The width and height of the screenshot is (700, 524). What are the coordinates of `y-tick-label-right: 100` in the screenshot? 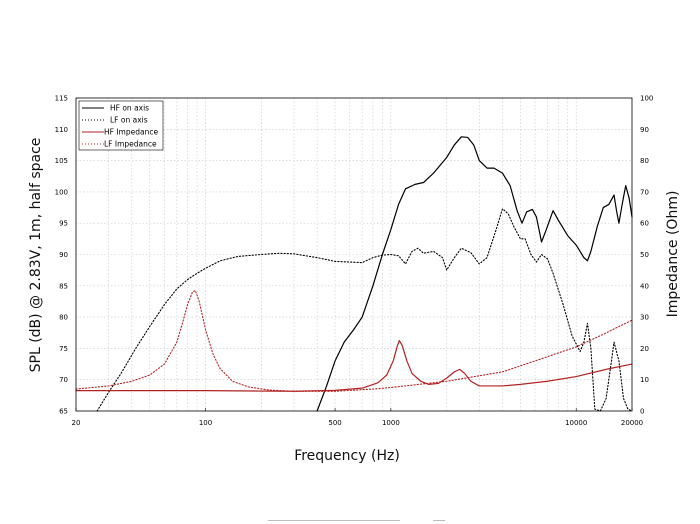 It's located at (646, 99).